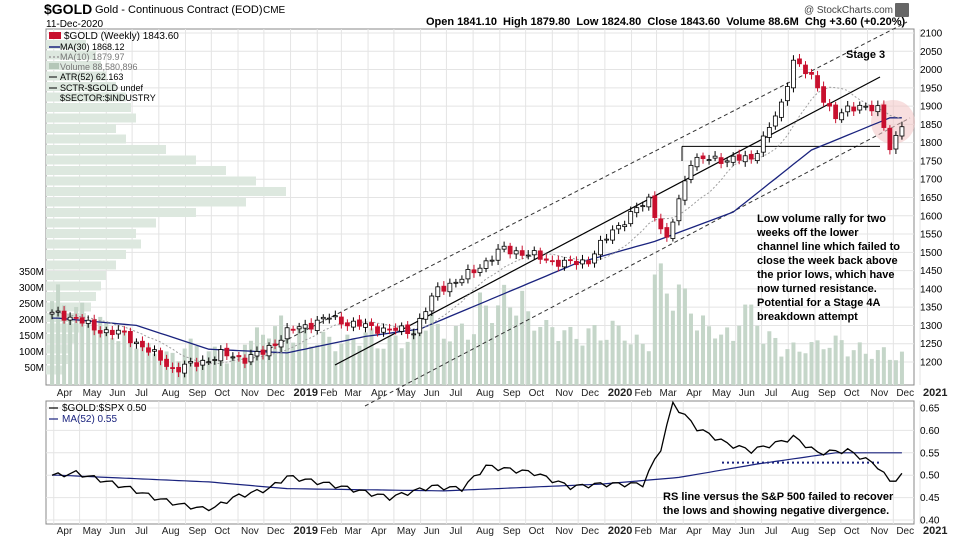  What do you see at coordinates (902, 10) in the screenshot?
I see `menu-icon` at bounding box center [902, 10].